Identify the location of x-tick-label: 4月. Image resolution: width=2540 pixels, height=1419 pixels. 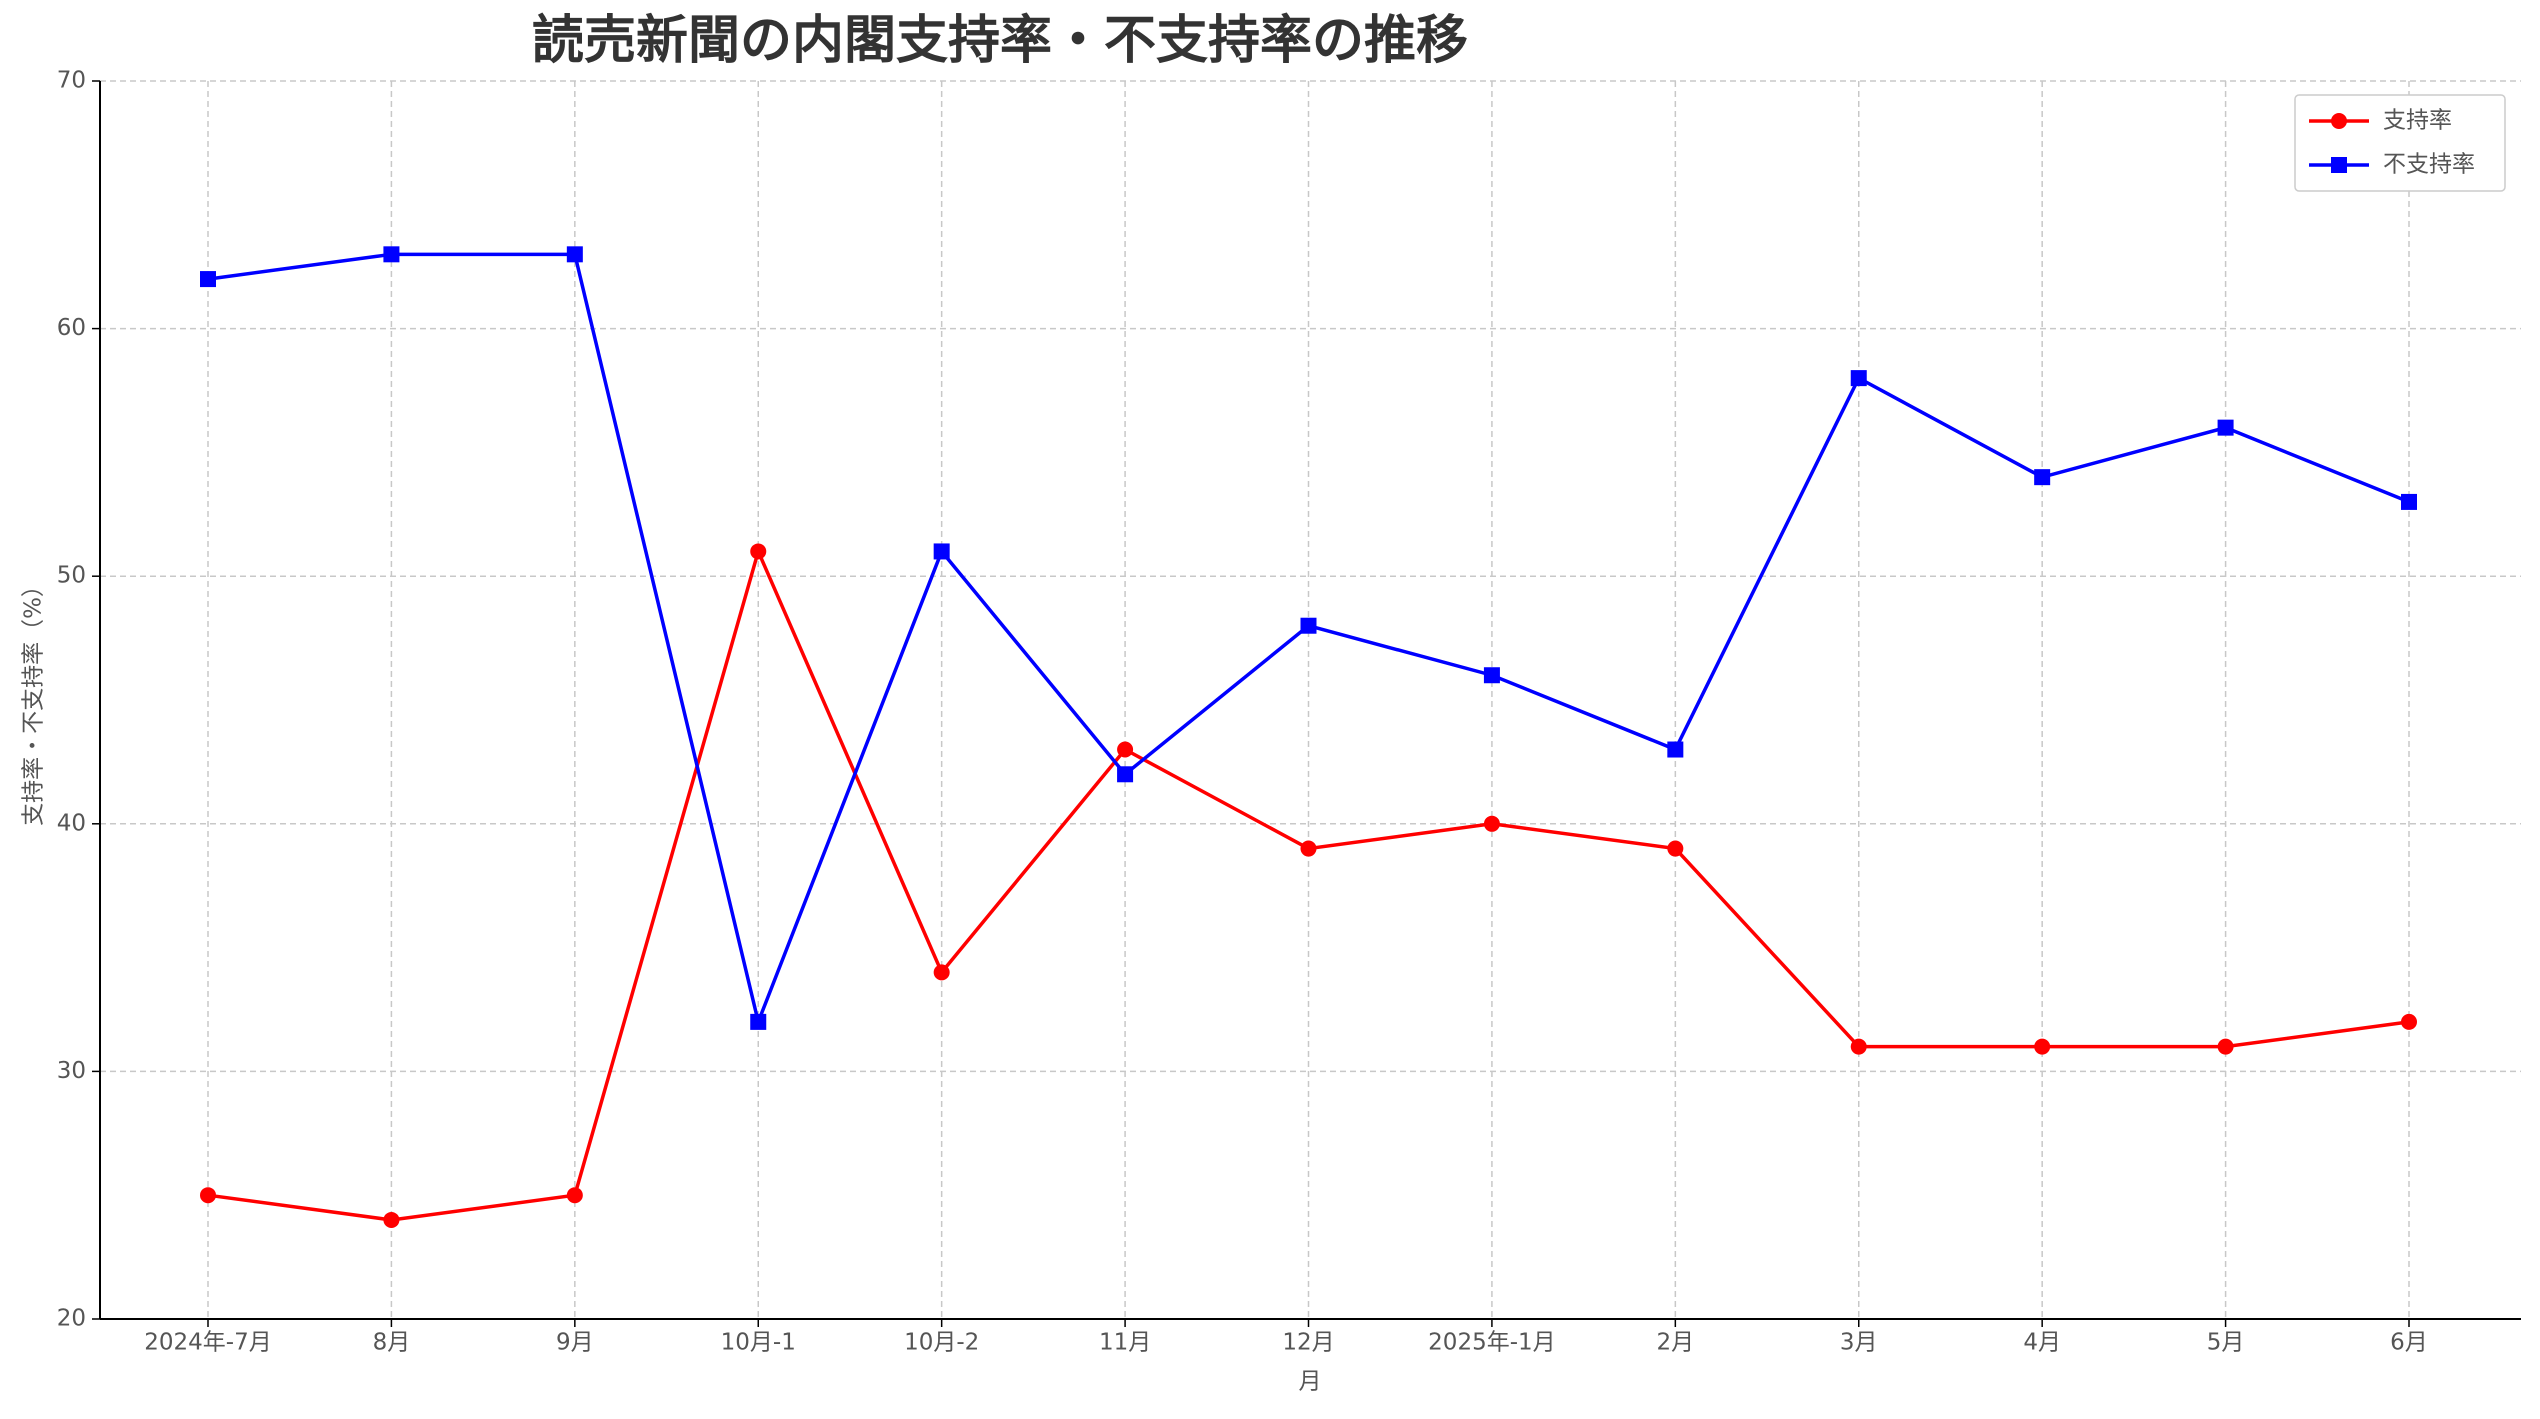
(2042, 1343).